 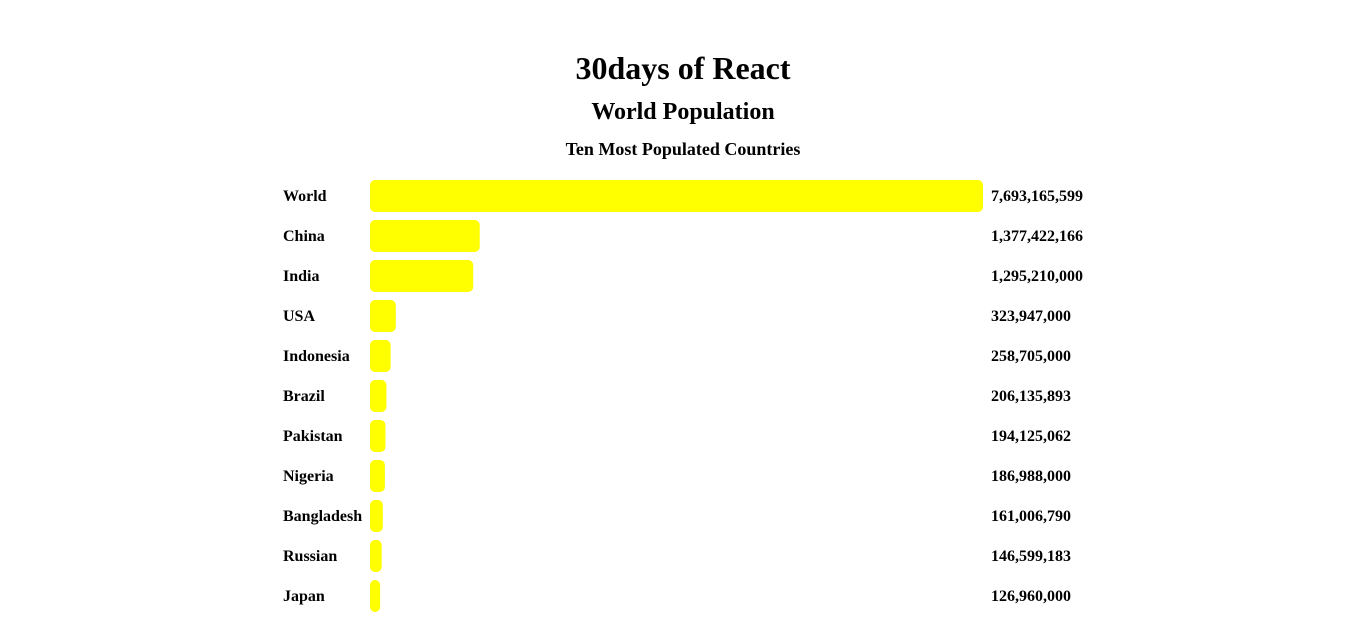 What do you see at coordinates (308, 476) in the screenshot?
I see `country-label: Nigeria` at bounding box center [308, 476].